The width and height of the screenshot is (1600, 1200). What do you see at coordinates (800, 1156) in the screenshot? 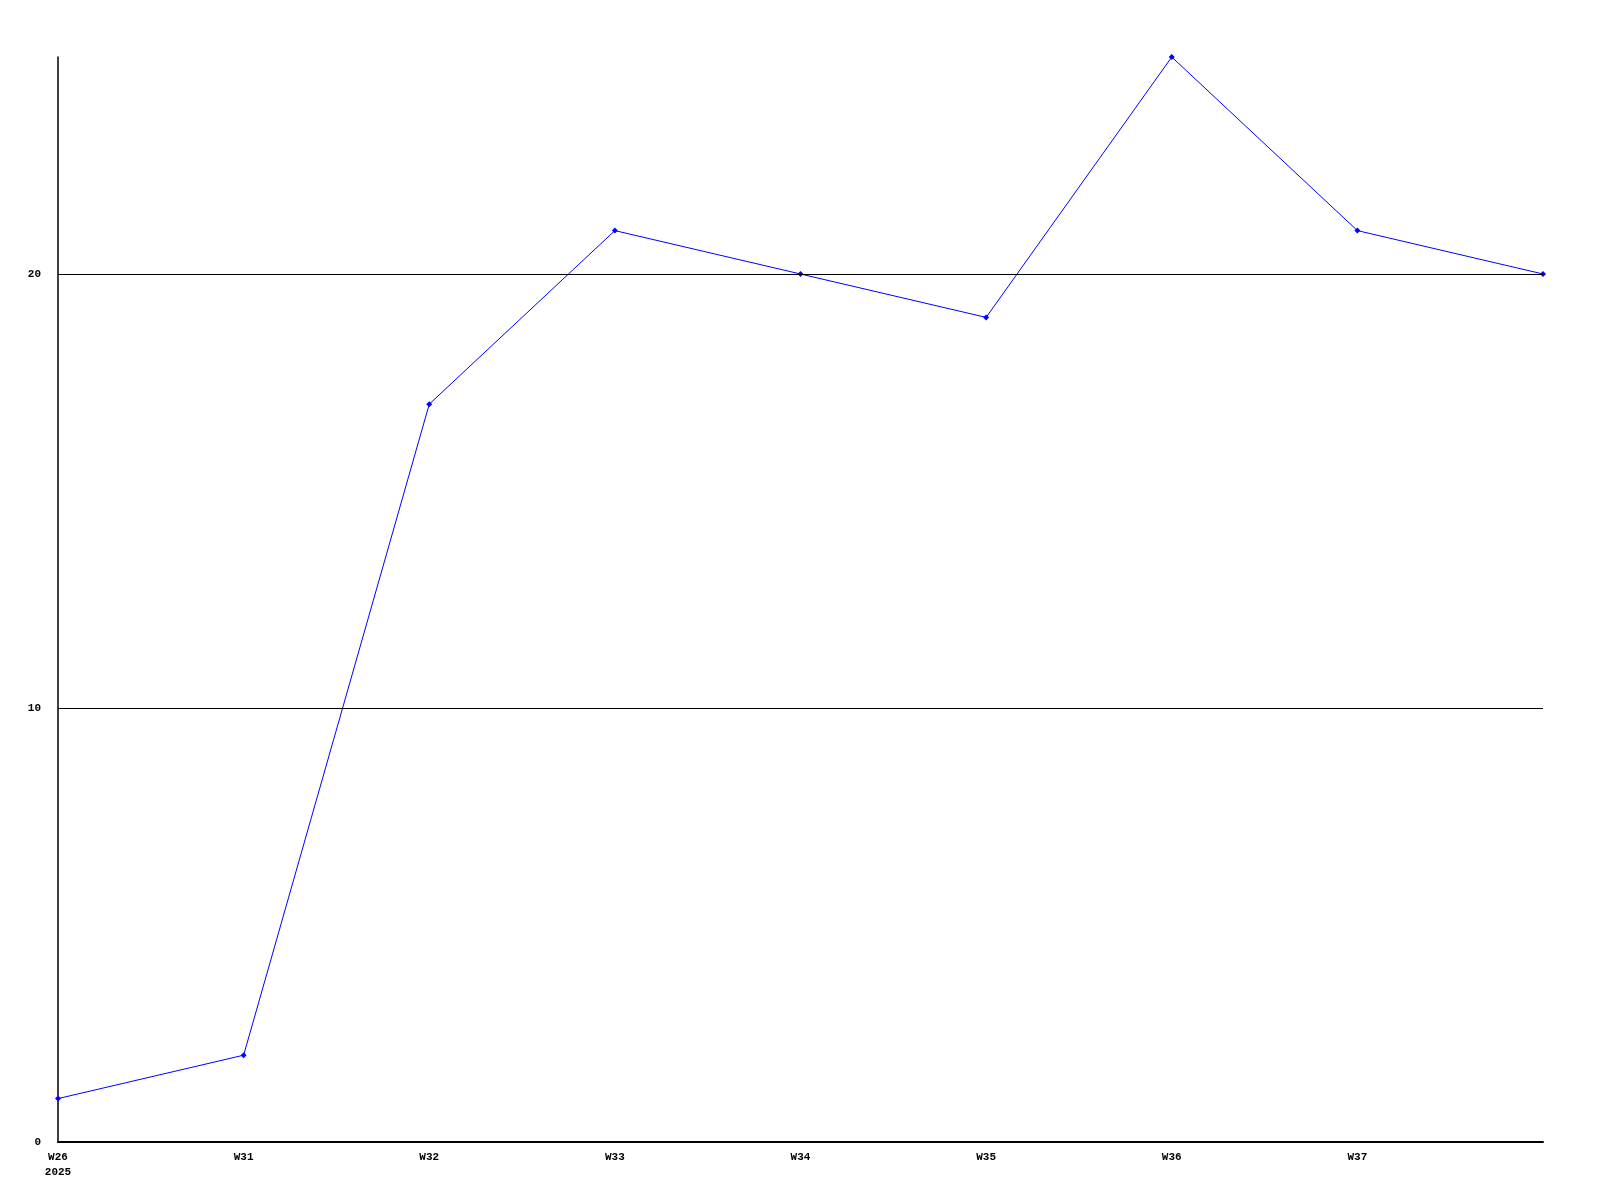
I see `x-tick-label: W34` at bounding box center [800, 1156].